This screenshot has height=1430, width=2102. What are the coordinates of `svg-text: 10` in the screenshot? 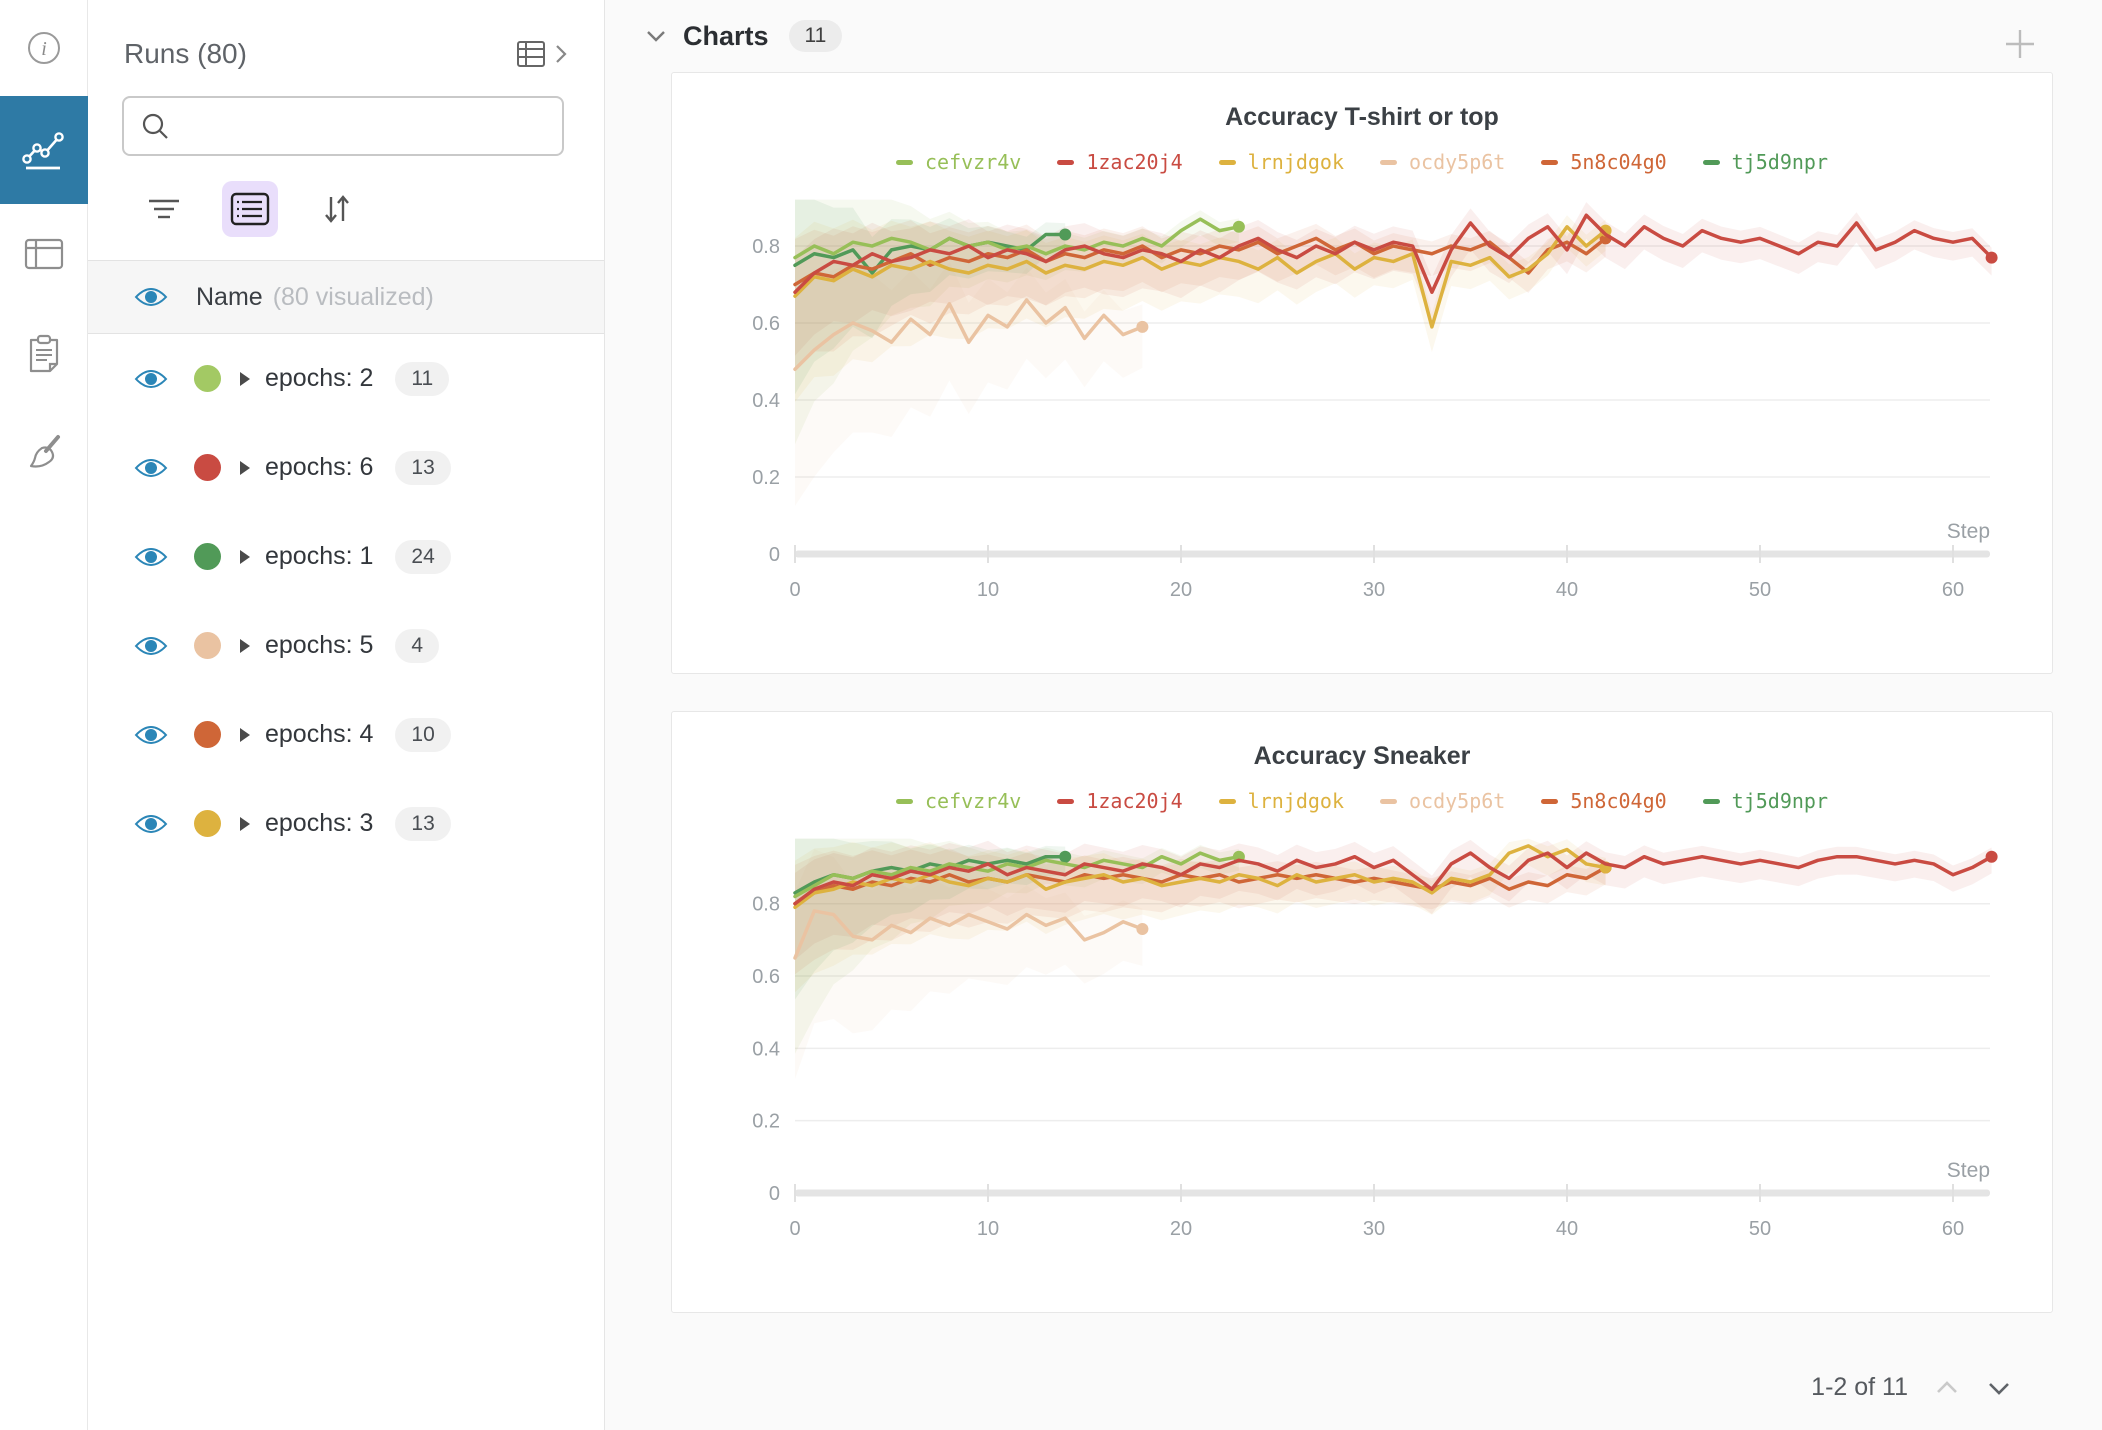 It's located at (988, 590).